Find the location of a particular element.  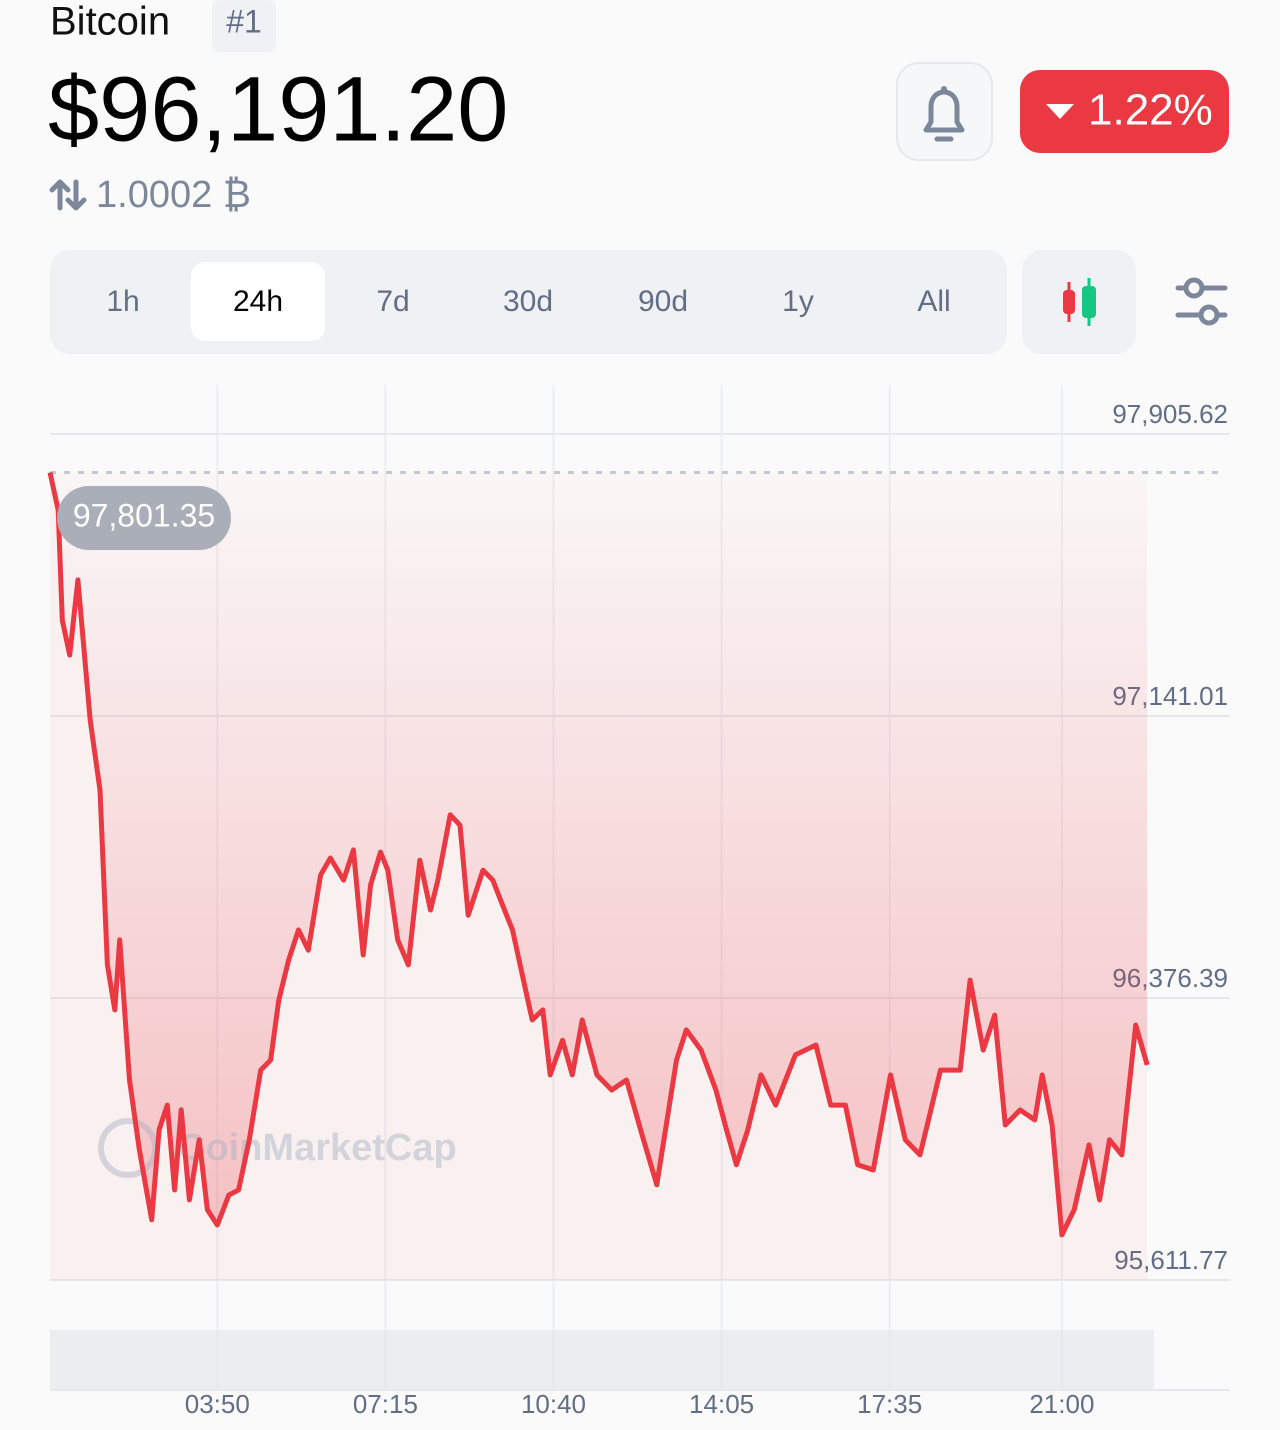

change-pill: 1.22% is located at coordinates (1124, 111).